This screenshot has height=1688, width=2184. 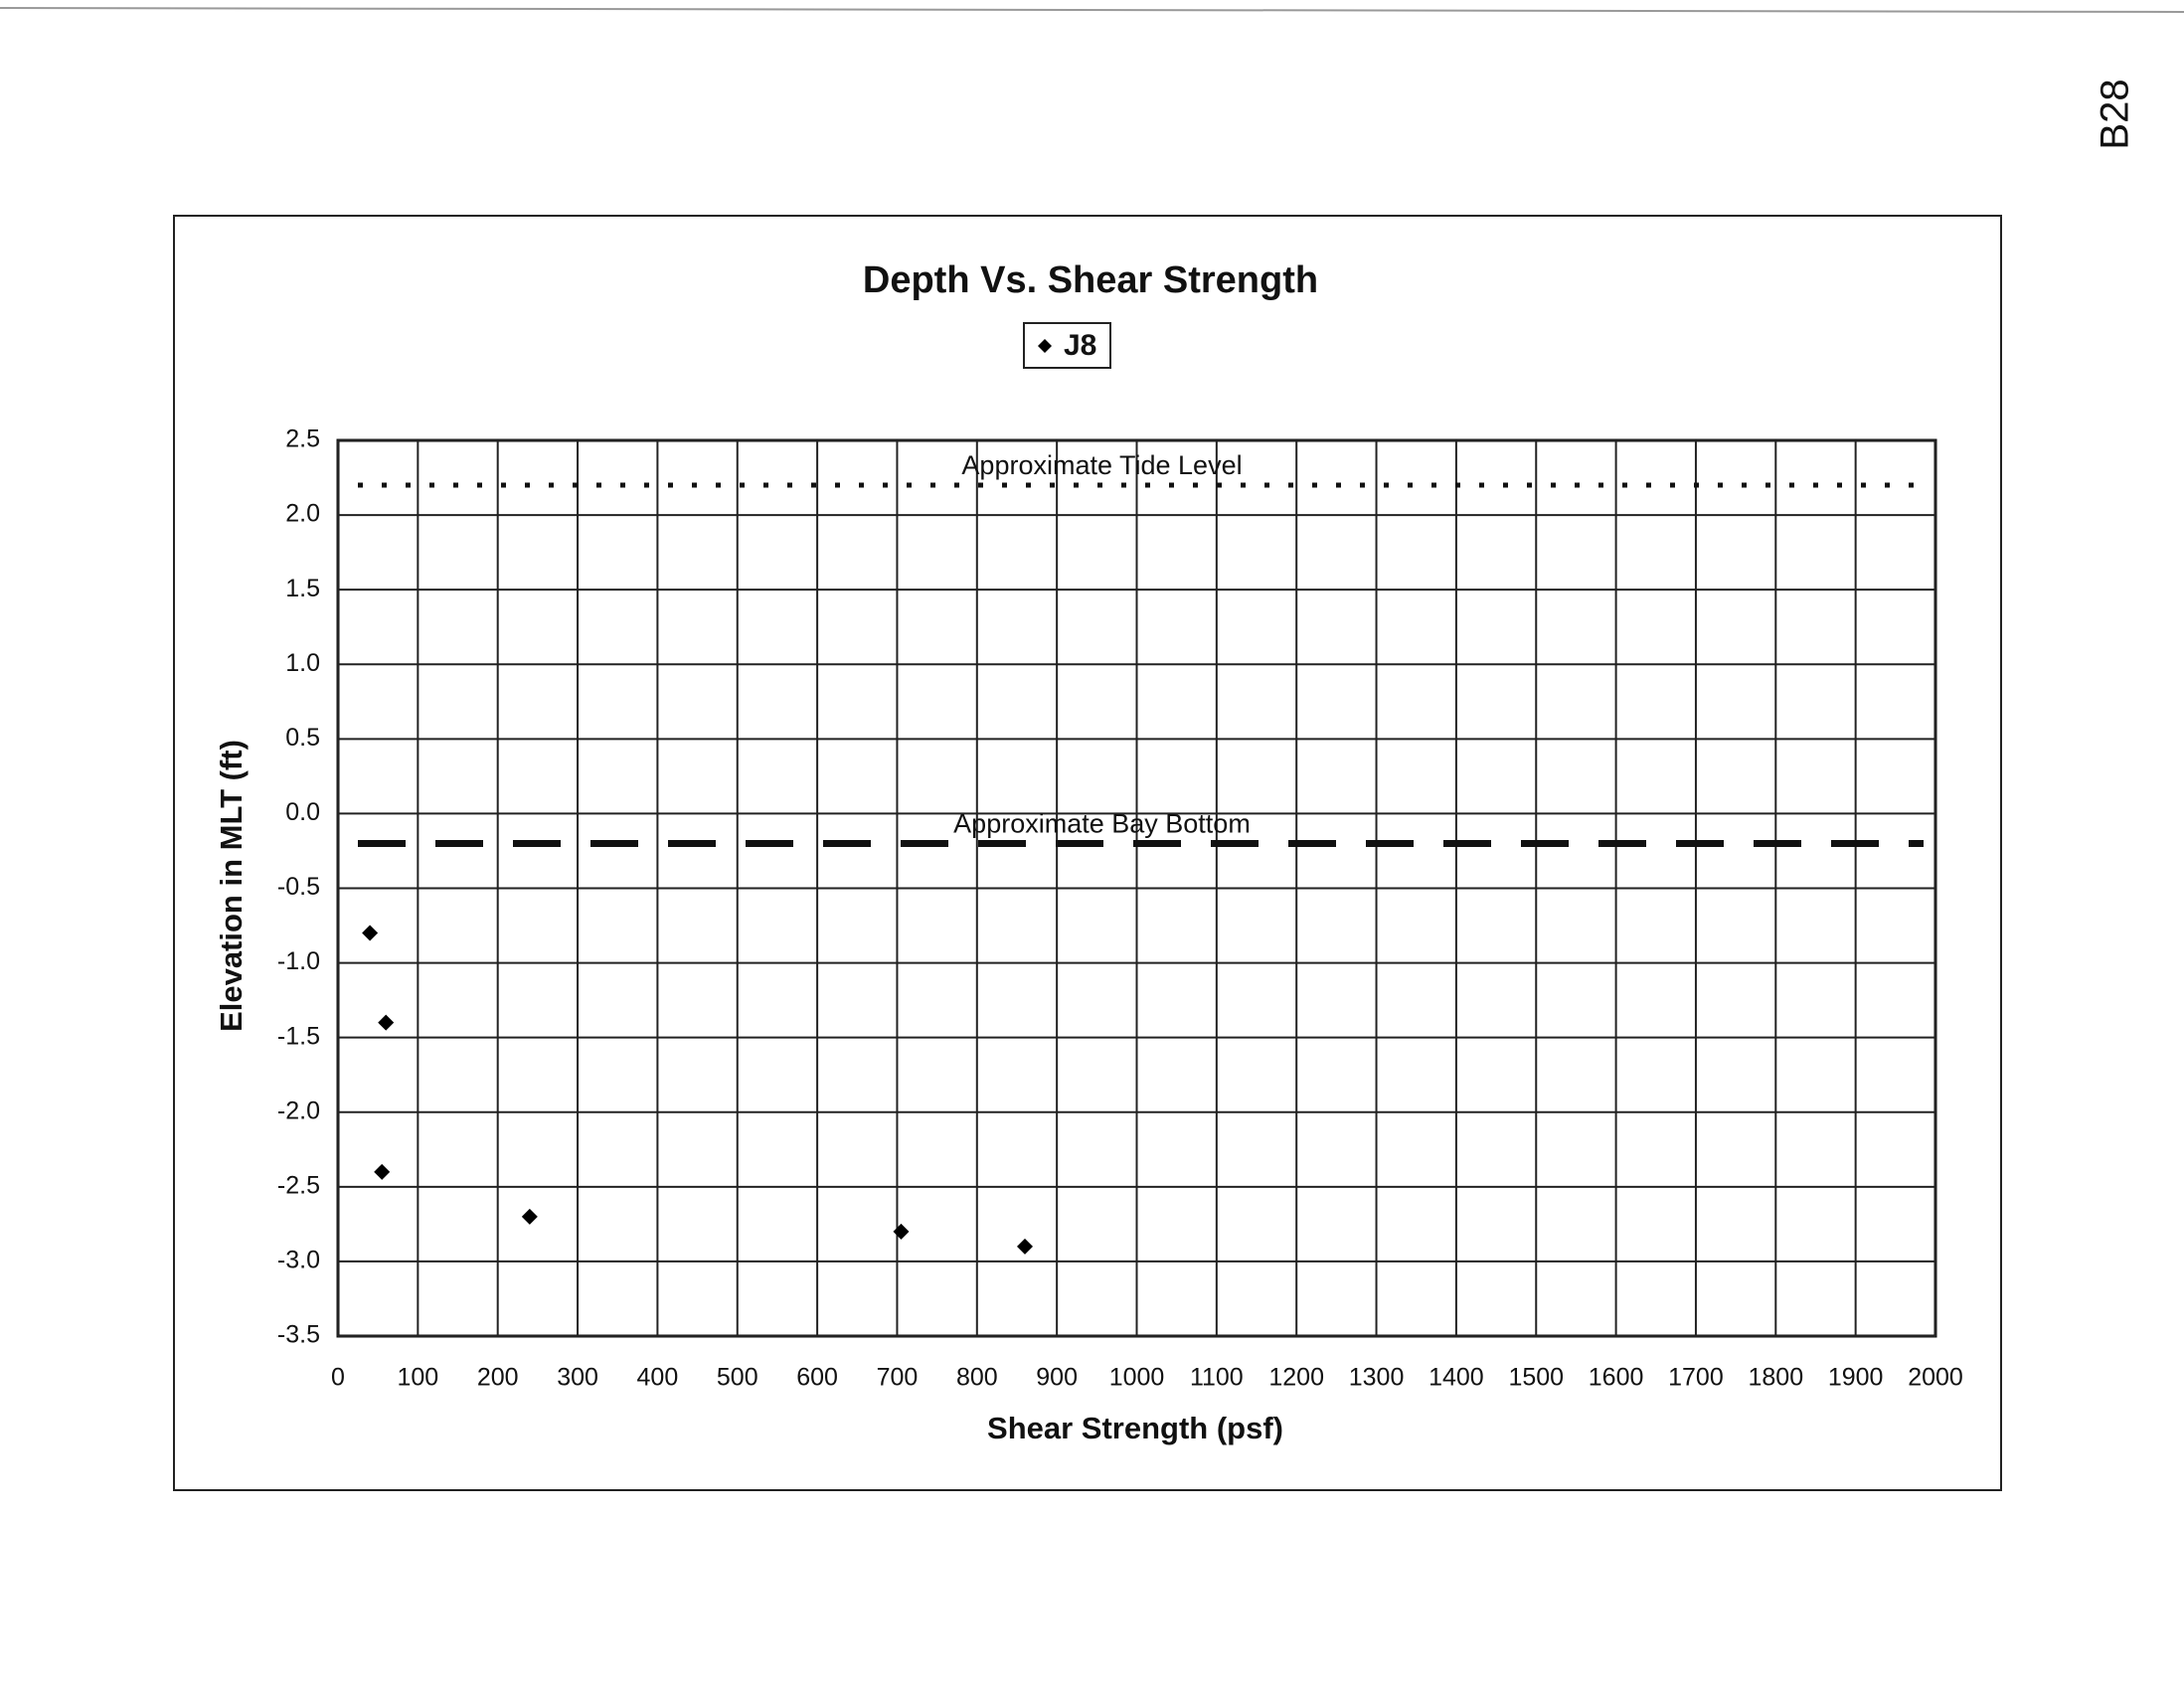 What do you see at coordinates (1045, 346) in the screenshot?
I see `legend-marker` at bounding box center [1045, 346].